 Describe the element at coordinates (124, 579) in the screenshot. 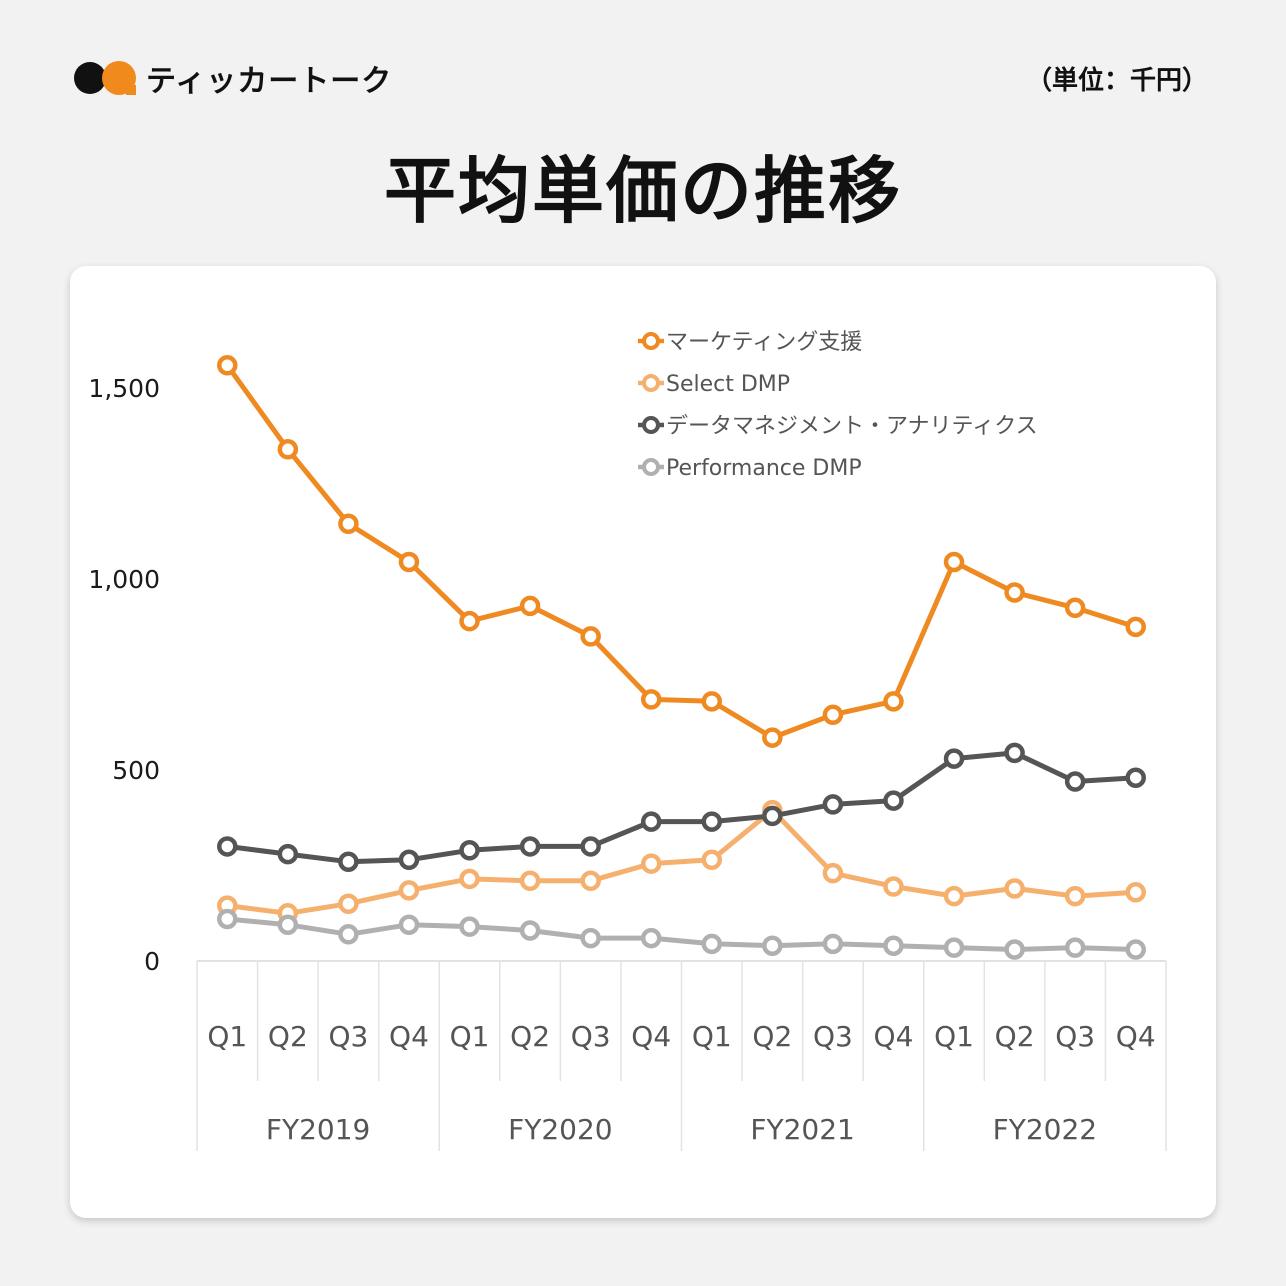

I see `y-tick-label: 1,000` at that location.